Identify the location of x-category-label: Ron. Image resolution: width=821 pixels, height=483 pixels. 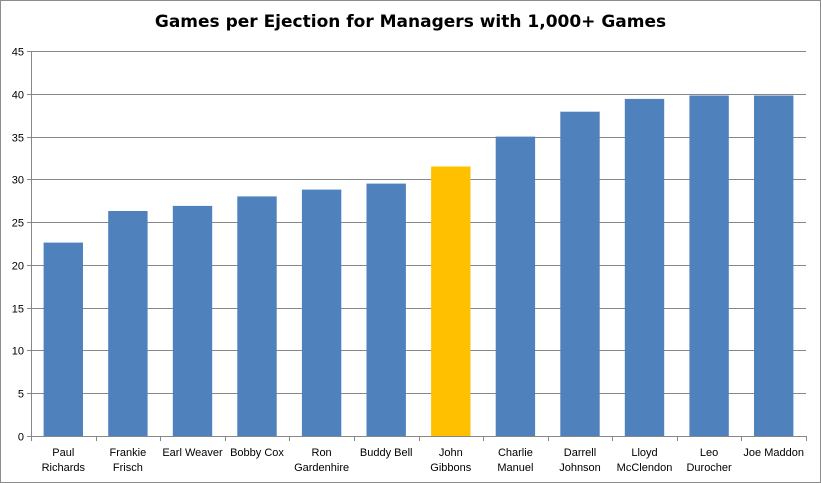
(322, 453).